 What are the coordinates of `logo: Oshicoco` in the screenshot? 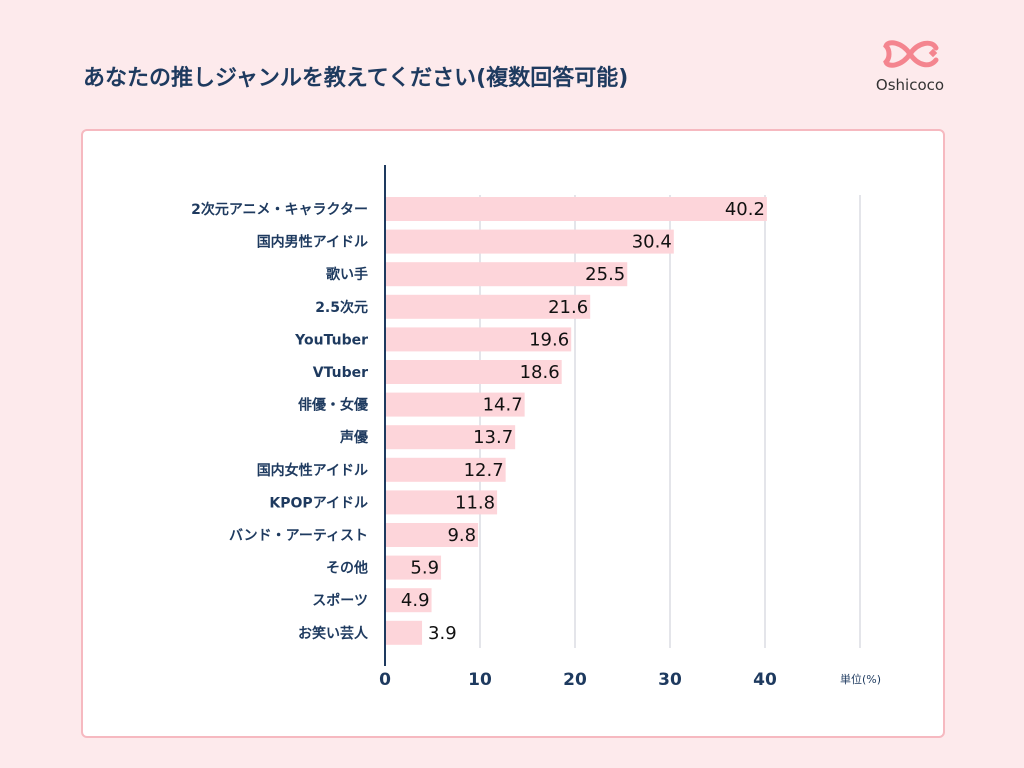 It's located at (910, 65).